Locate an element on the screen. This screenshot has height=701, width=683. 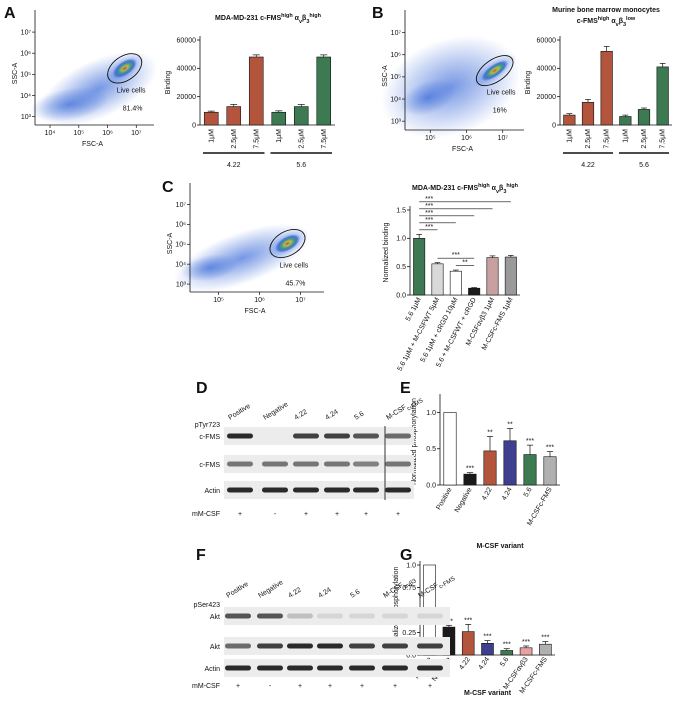
row-label: pSer423 is located at coordinates (207, 605).